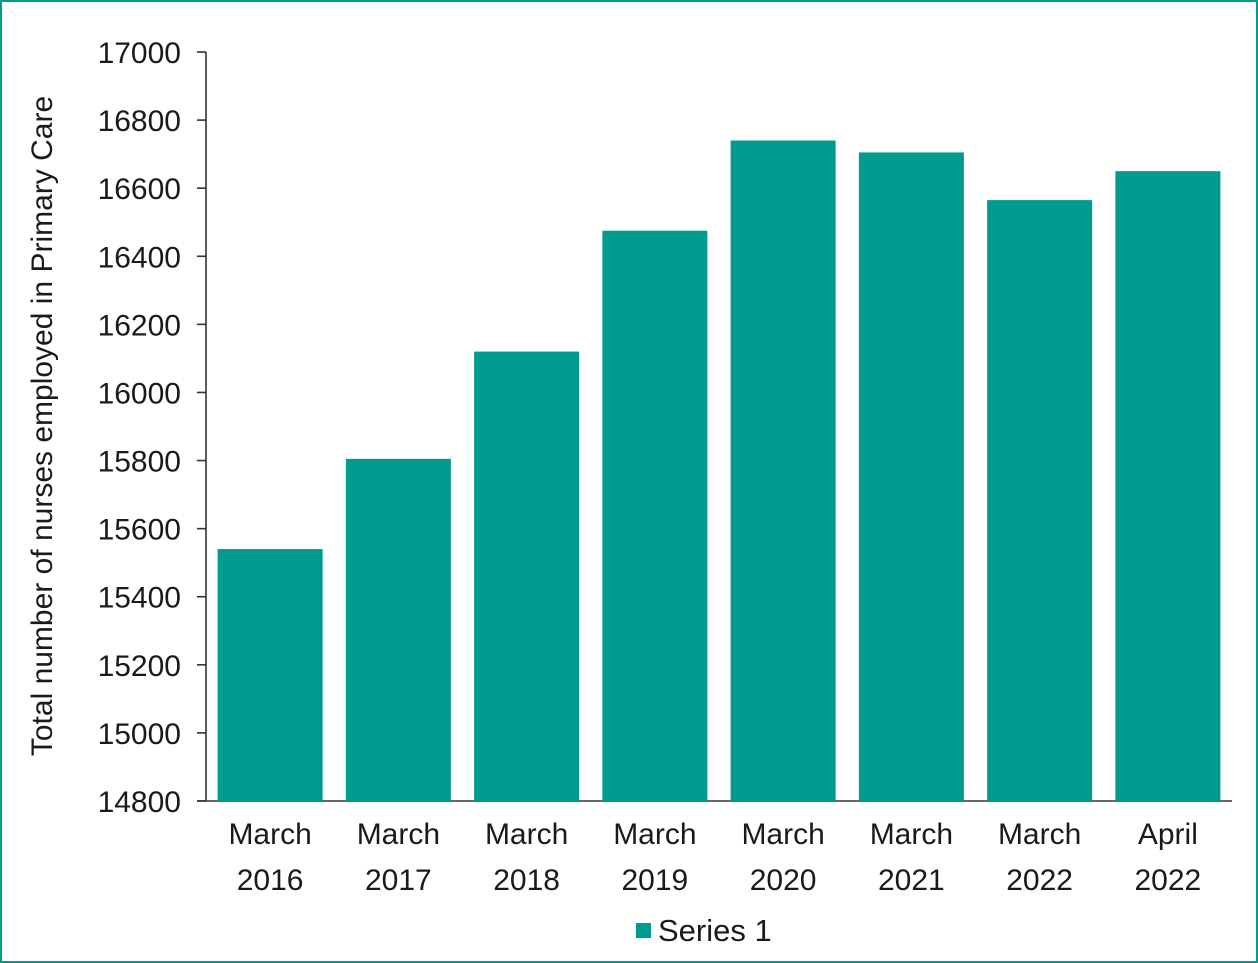 Image resolution: width=1258 pixels, height=963 pixels. Describe the element at coordinates (139, 530) in the screenshot. I see `y-tick-label: 15600` at that location.